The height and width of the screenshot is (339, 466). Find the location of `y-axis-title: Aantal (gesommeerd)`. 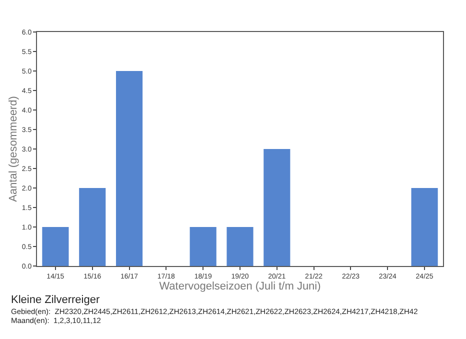

y-axis-title: Aantal (gesommeerd) is located at coordinates (14, 149).